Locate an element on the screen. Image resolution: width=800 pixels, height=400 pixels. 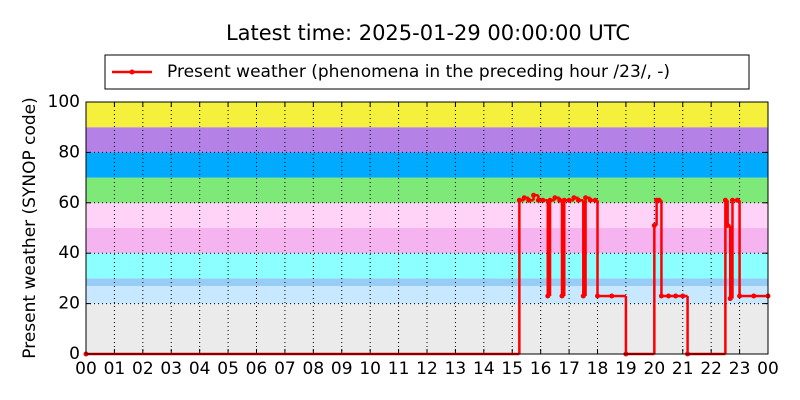
chart-title: Latest time: 2025-01-29 00:00:00 UTC is located at coordinates (428, 33).